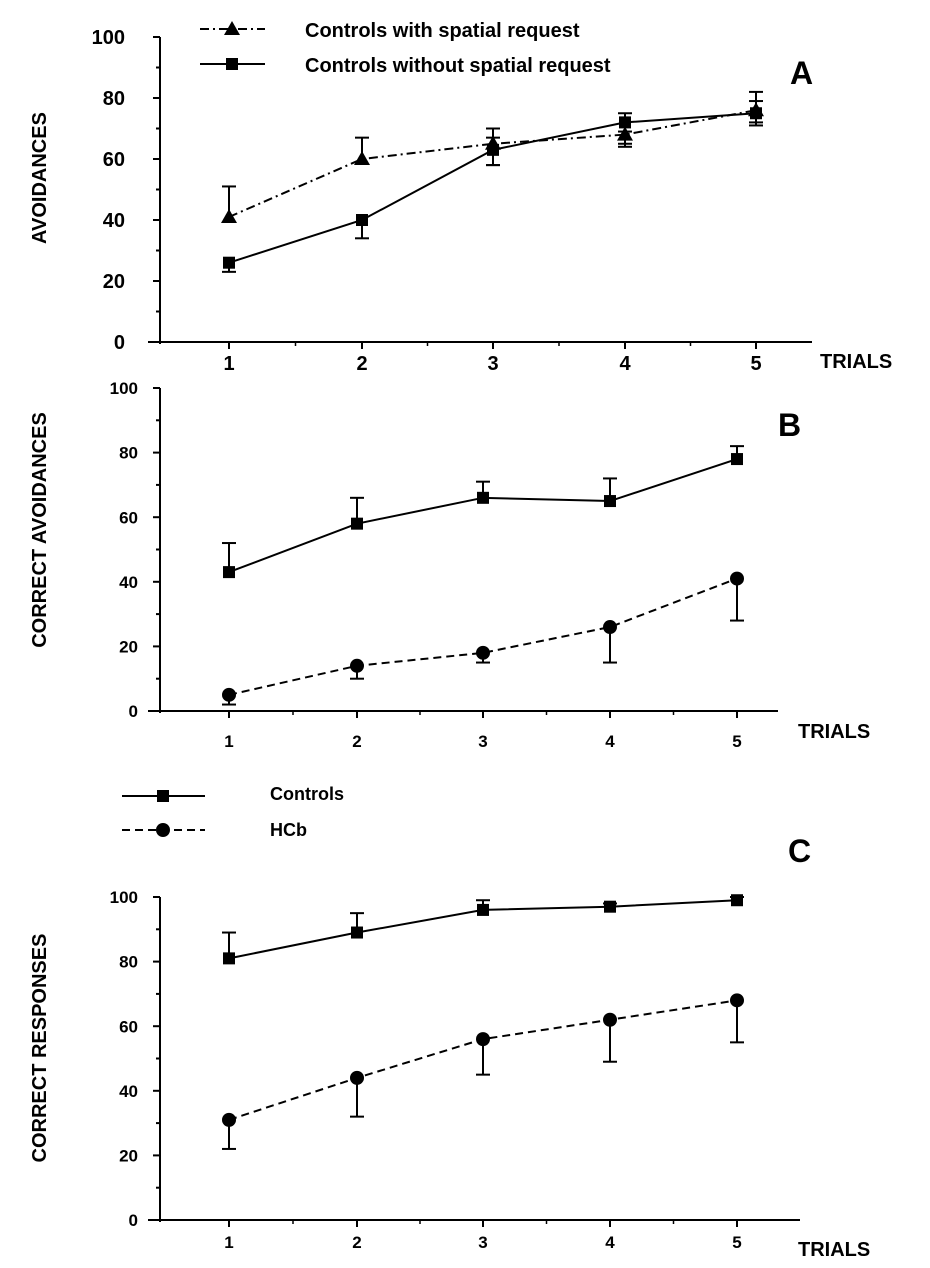 The width and height of the screenshot is (930, 1268). What do you see at coordinates (442, 31) in the screenshot?
I see `legend-top-label-1: Controls with spatial request` at bounding box center [442, 31].